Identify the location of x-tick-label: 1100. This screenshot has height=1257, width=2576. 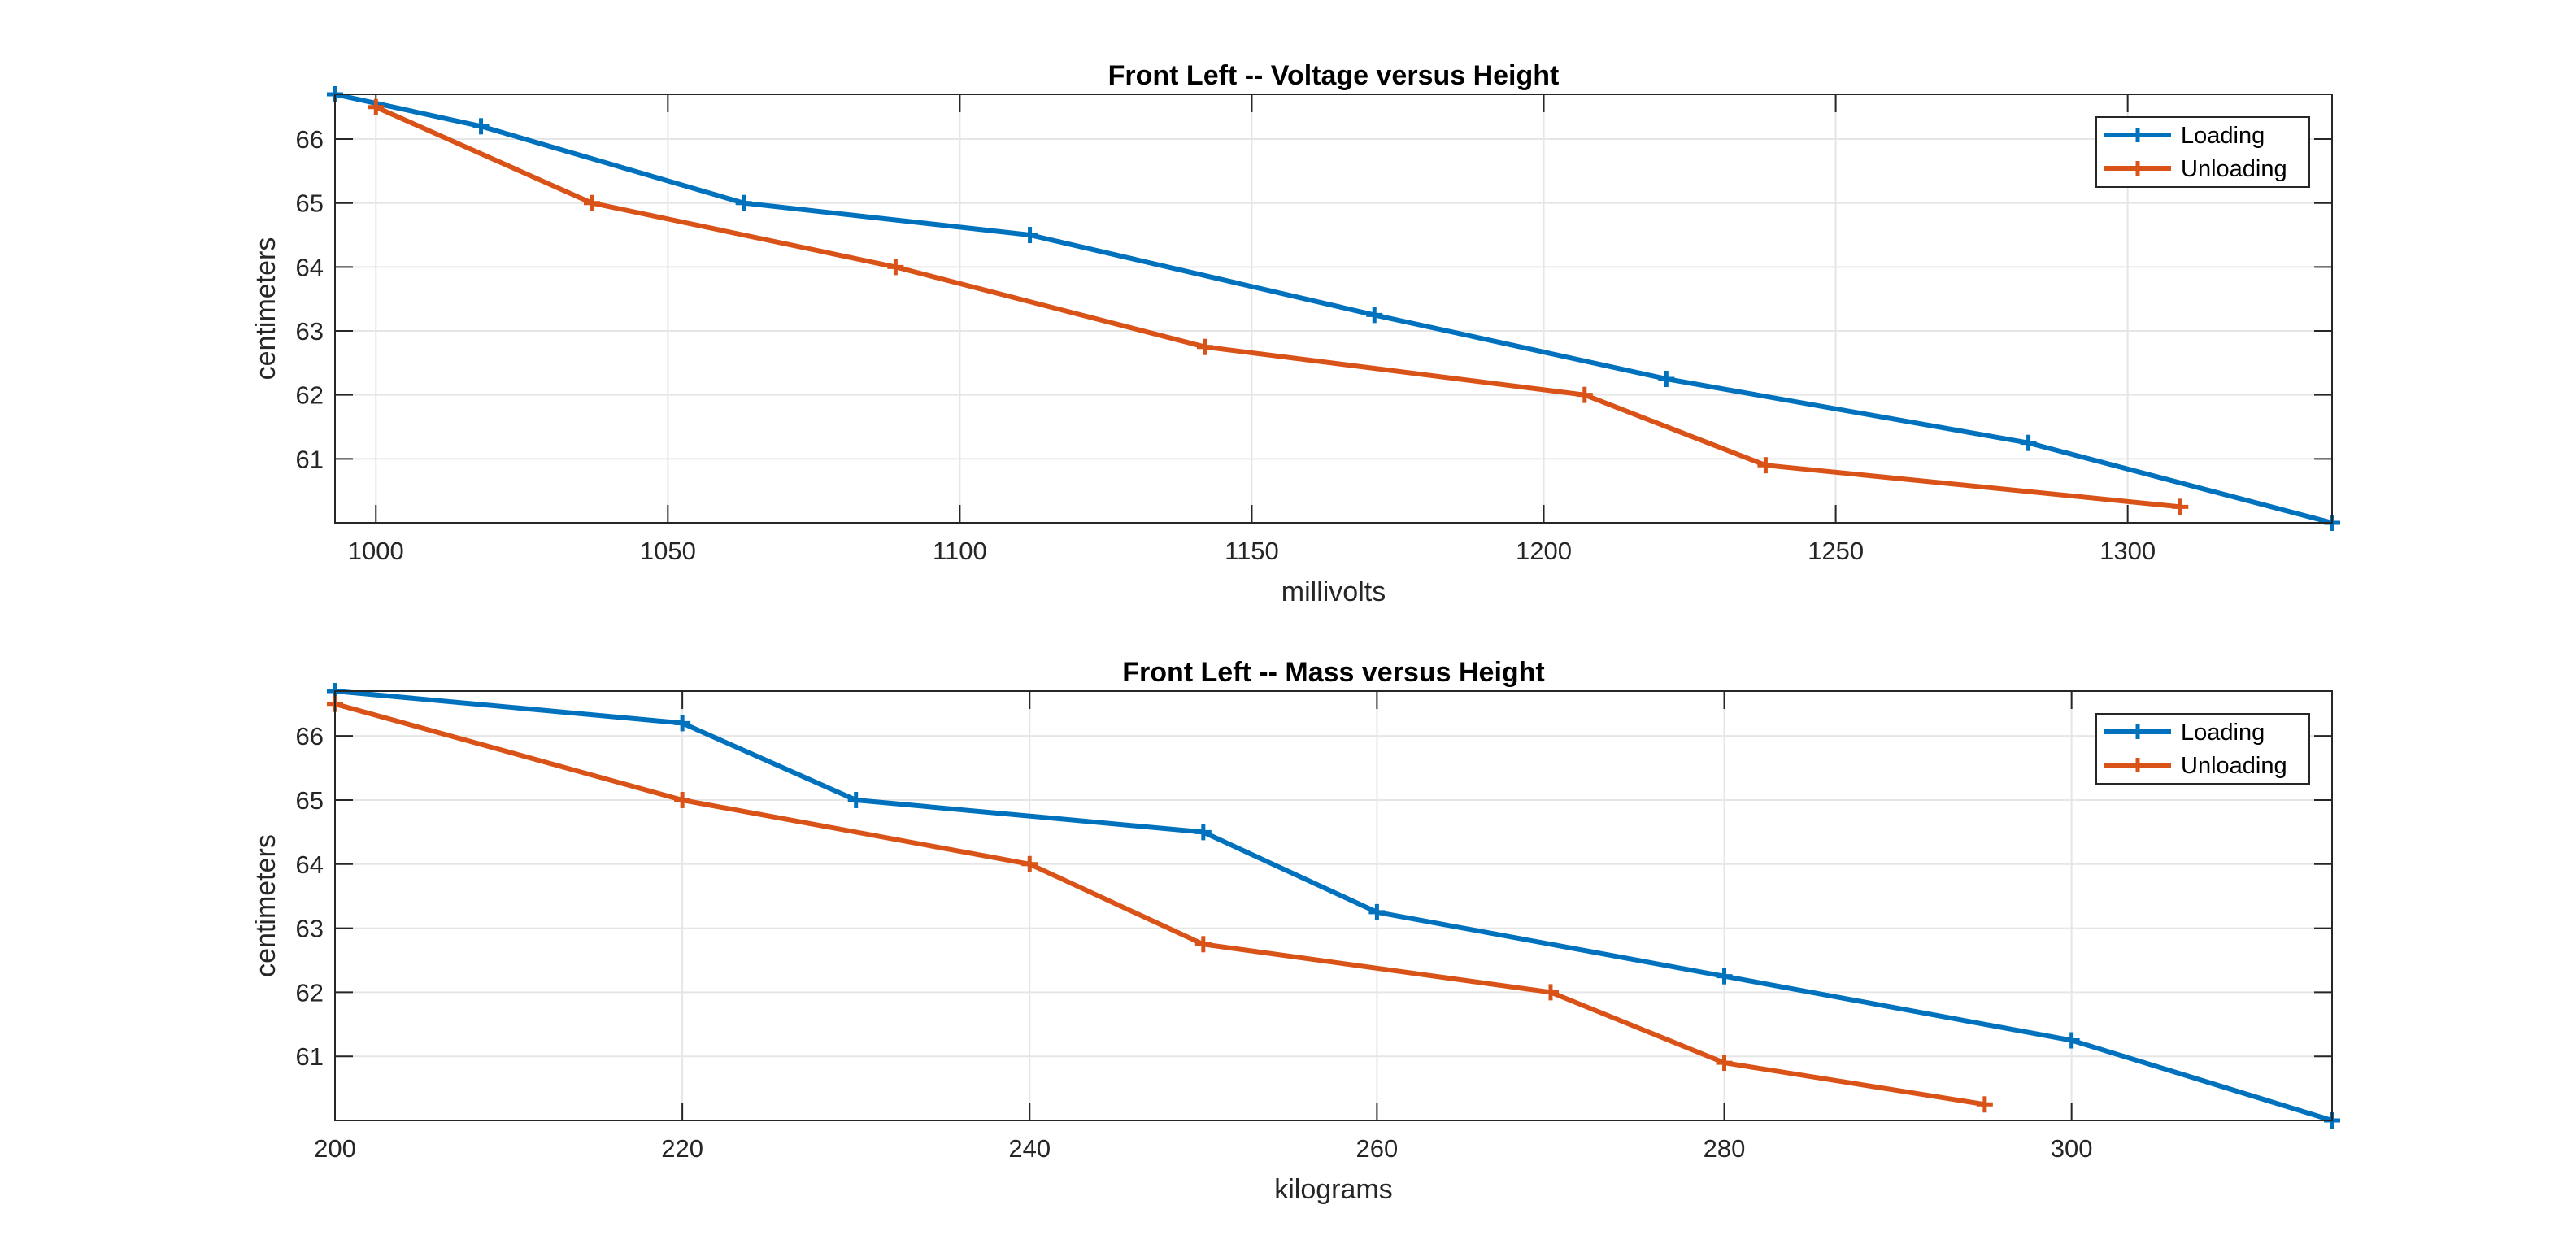
(960, 551).